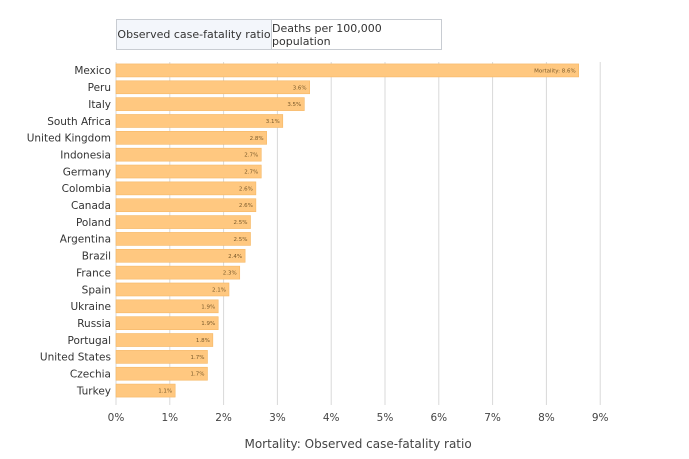 Image resolution: width=689 pixels, height=459 pixels. I want to click on x-tick-label: 4%, so click(331, 418).